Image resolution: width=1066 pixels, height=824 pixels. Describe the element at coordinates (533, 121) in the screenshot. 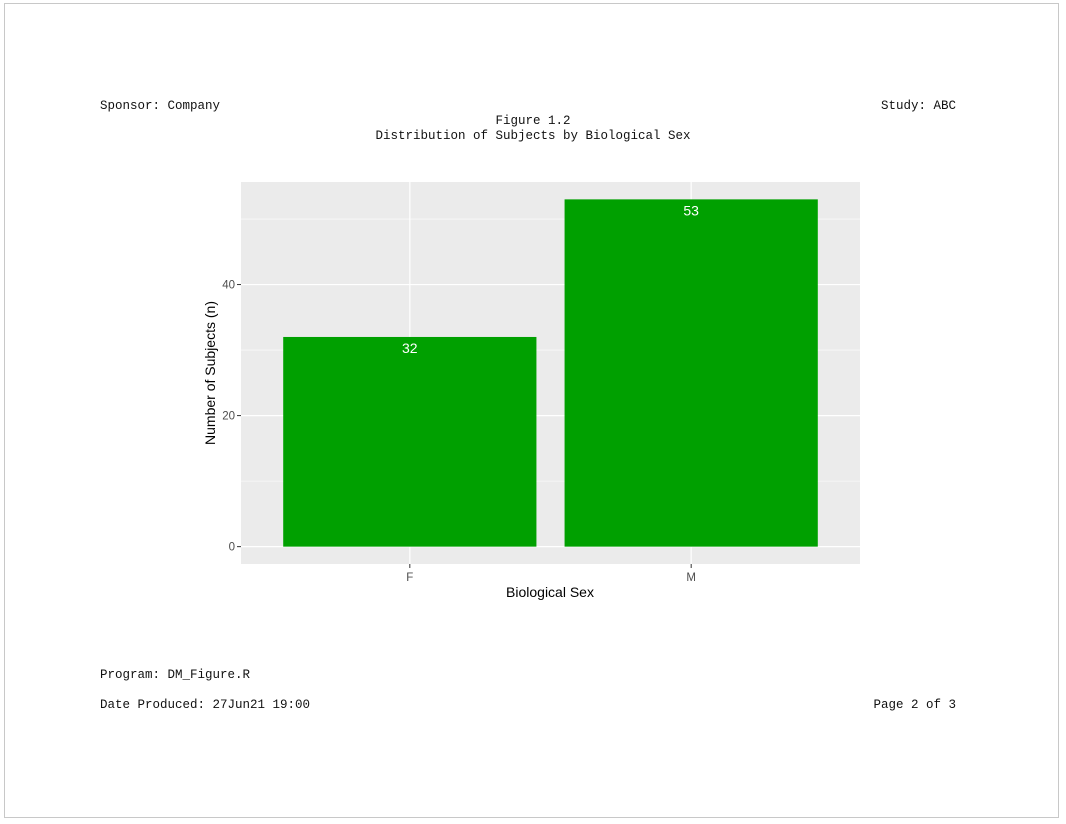

I see `figure-number: Figure 1.2` at that location.